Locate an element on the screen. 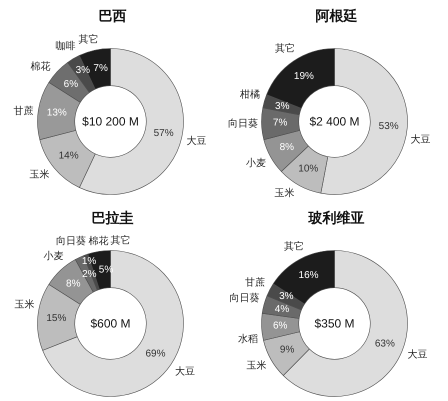 The width and height of the screenshot is (448, 401). data-label: 9% is located at coordinates (287, 350).